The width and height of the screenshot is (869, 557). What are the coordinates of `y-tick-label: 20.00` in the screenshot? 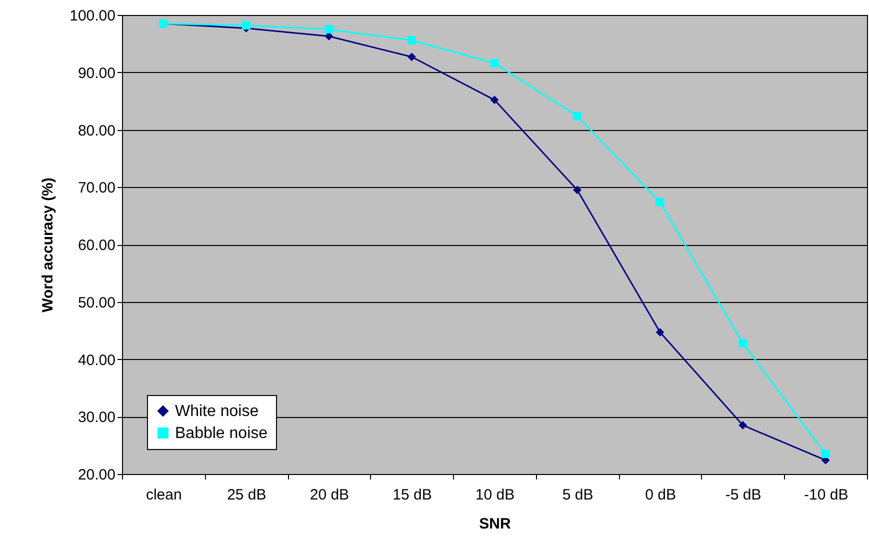 It's located at (97, 475).